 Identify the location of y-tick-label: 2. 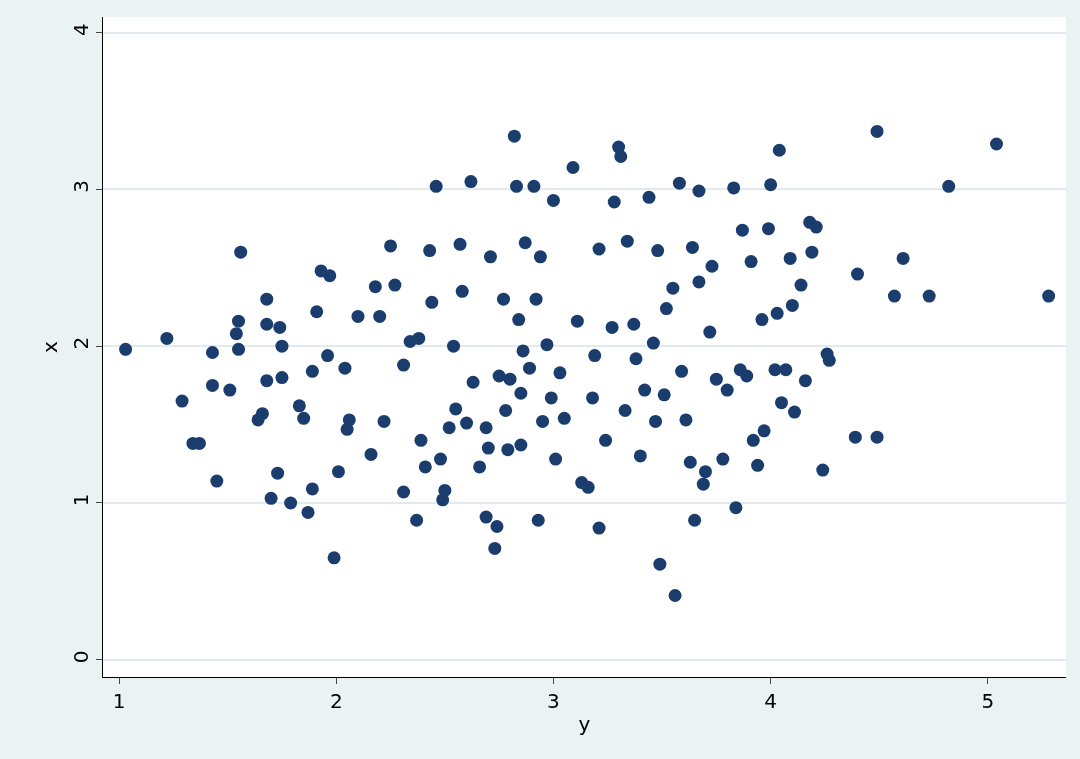
(81, 343).